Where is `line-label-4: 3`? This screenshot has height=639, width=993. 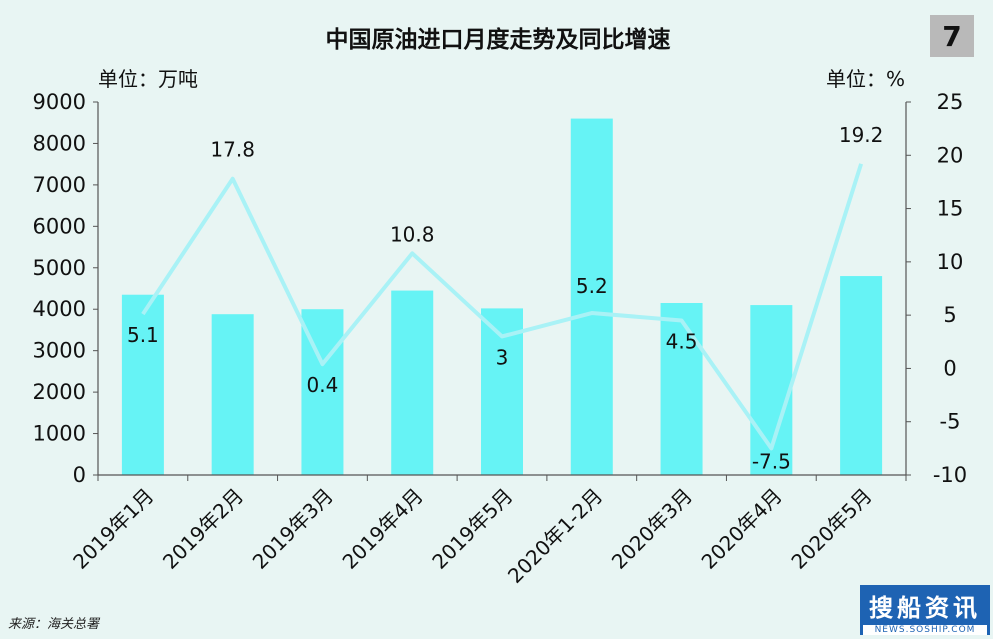 line-label-4: 3 is located at coordinates (502, 357).